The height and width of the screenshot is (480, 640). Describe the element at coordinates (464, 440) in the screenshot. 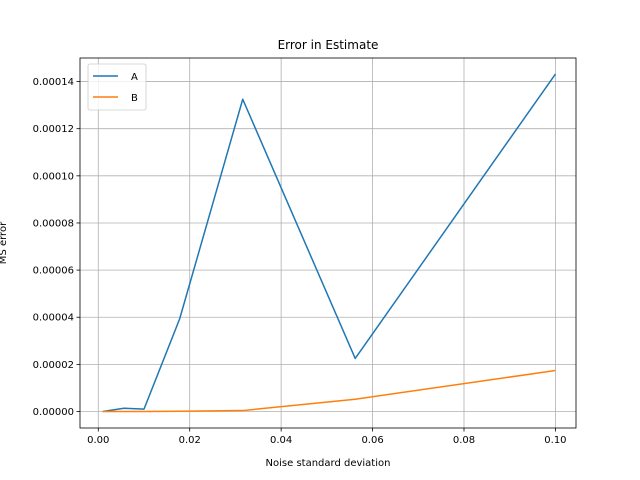

I see `x-tick-label: 0.08` at that location.